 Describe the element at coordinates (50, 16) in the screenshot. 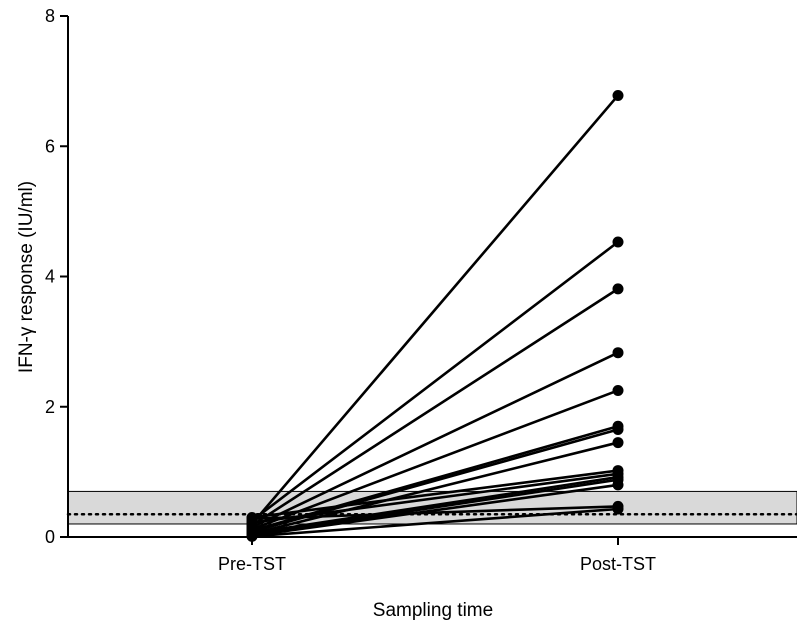

I see `y-tick-label-8: 8` at that location.